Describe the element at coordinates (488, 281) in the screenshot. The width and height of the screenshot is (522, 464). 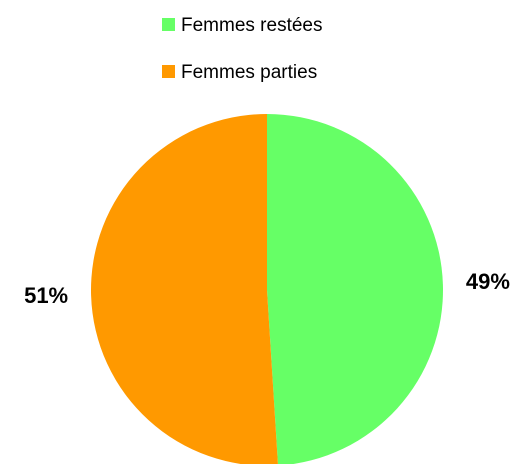
I see `data-label: 49%` at that location.